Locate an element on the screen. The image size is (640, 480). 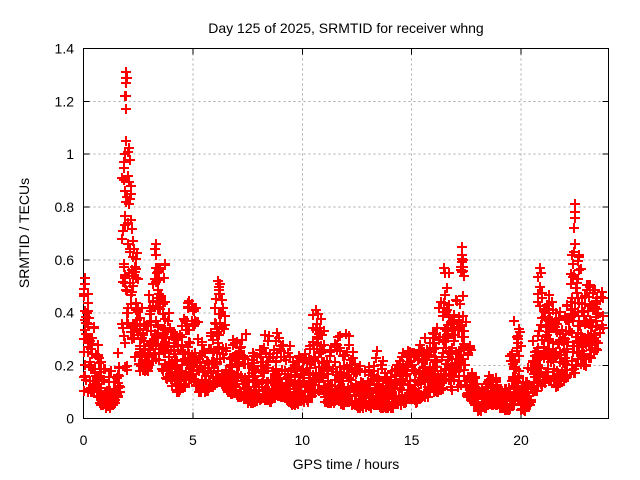
x-tick-label: 15 is located at coordinates (412, 440).